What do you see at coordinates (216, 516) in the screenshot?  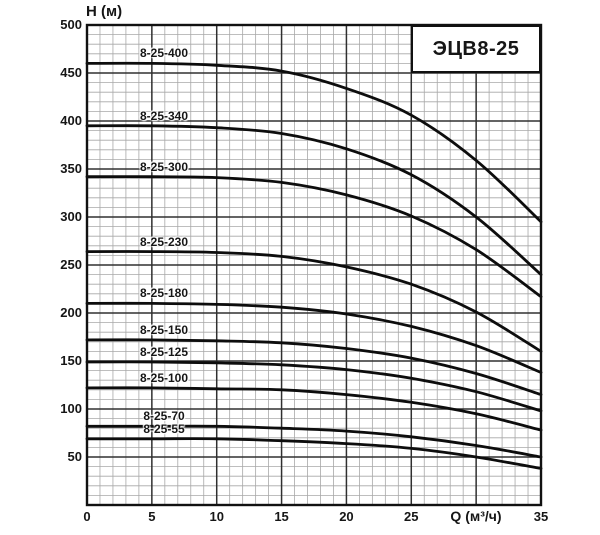 I see `x-tick-10: 10` at bounding box center [216, 516].